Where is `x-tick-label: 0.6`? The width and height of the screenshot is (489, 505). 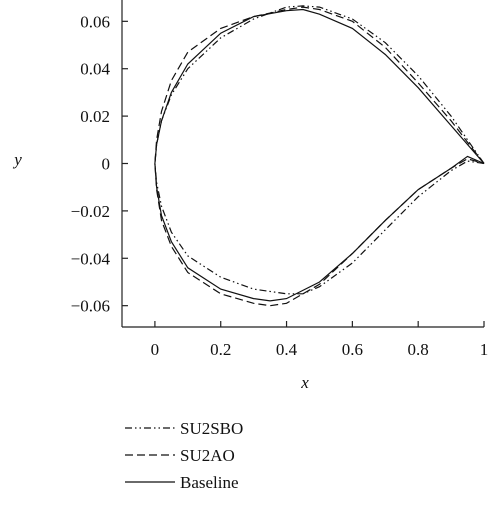
x-tick-label: 0.6 is located at coordinates (352, 349).